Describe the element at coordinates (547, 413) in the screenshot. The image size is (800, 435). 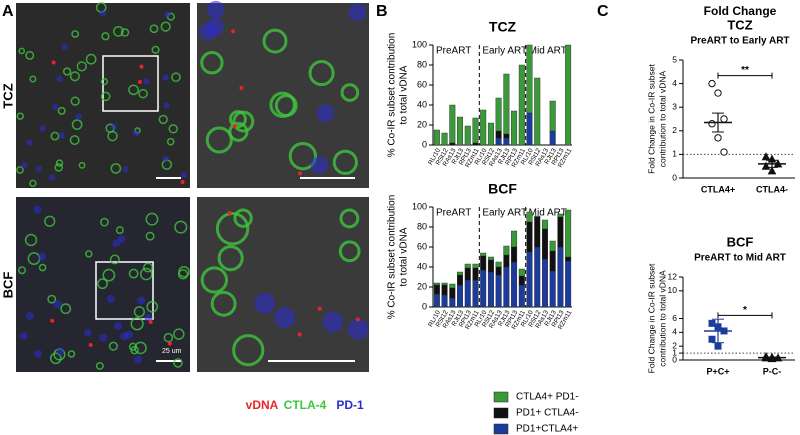
I see `legend-label: PD1+ CTLA4-` at that location.